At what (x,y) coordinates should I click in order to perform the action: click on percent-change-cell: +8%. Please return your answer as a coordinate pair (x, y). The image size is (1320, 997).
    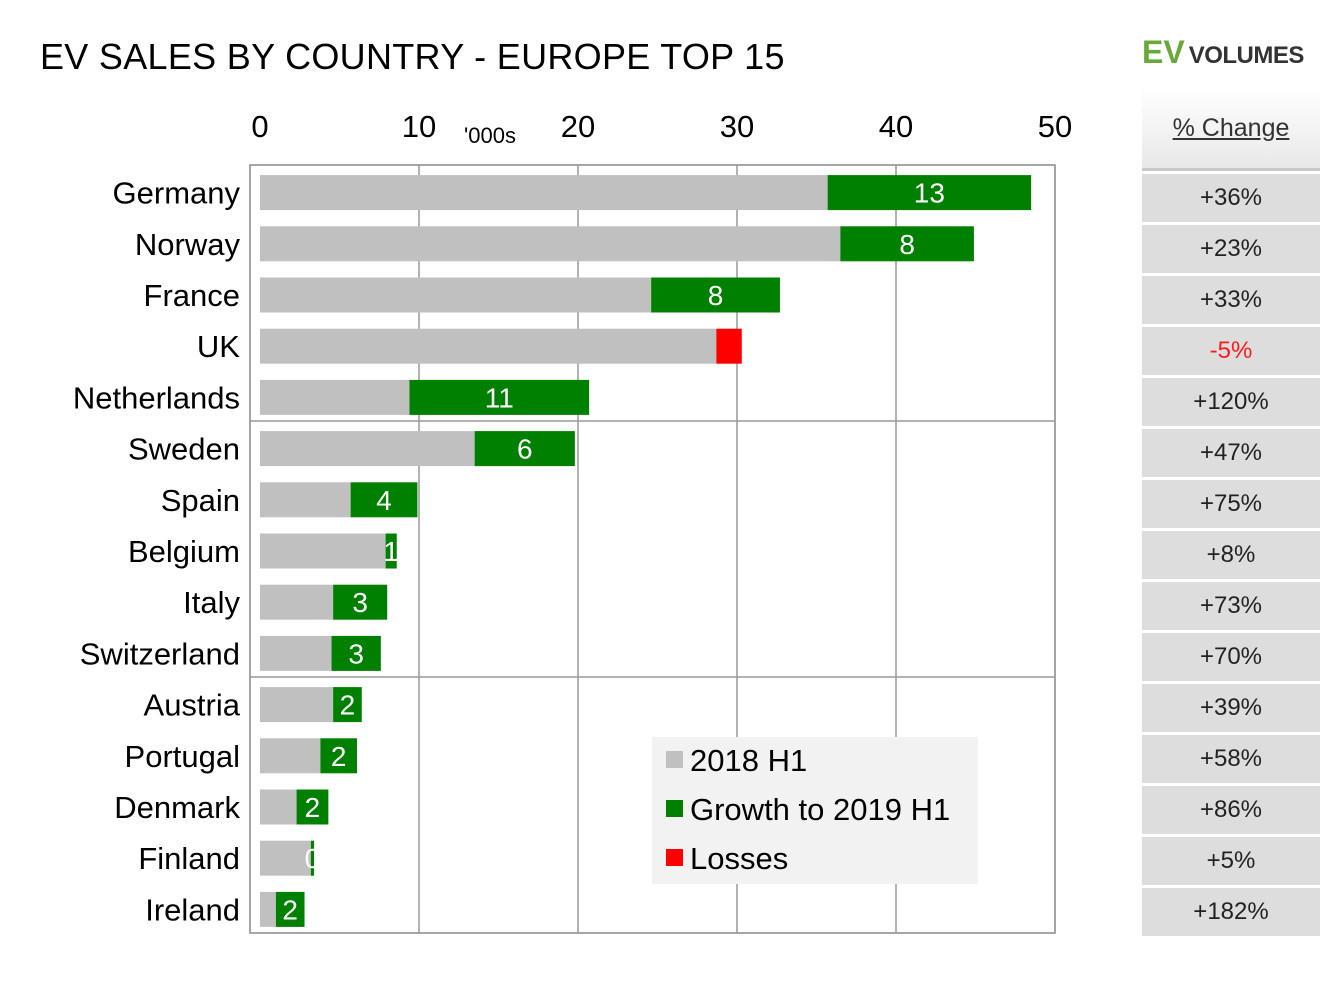
    Looking at the image, I should click on (1231, 555).